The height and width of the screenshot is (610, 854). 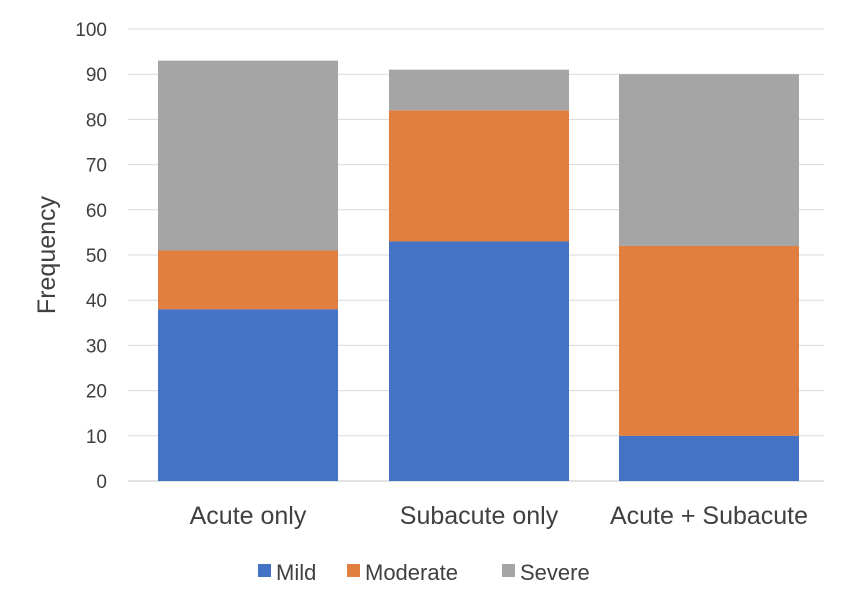 I want to click on legend-label-mild: Mild, so click(x=296, y=572).